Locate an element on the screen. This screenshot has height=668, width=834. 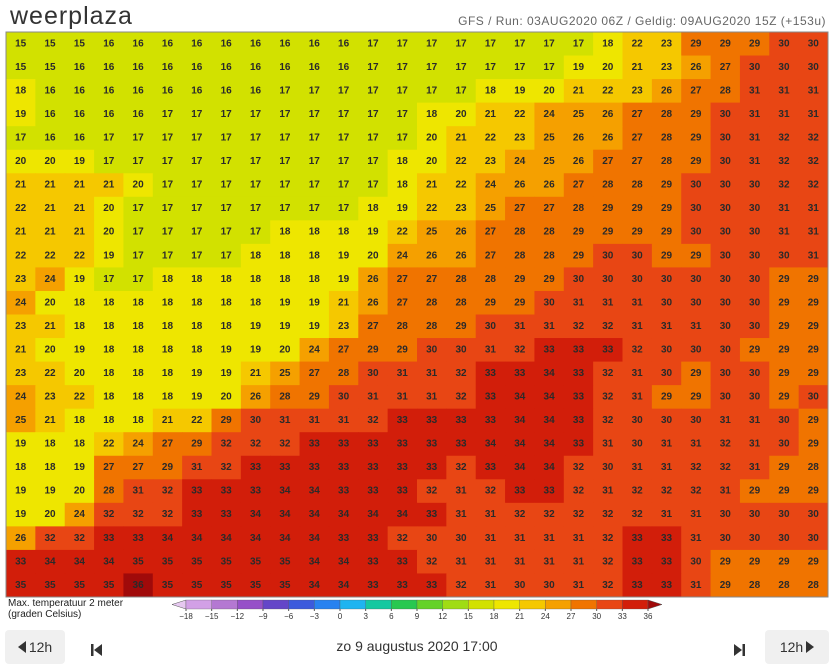
map-value: 21 is located at coordinates (109, 185).